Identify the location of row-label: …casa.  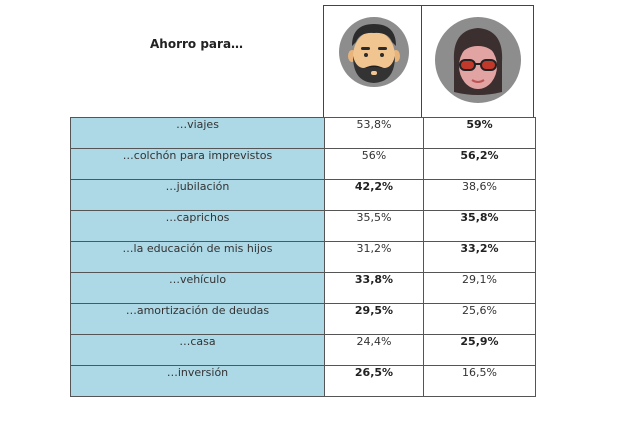
(197, 350).